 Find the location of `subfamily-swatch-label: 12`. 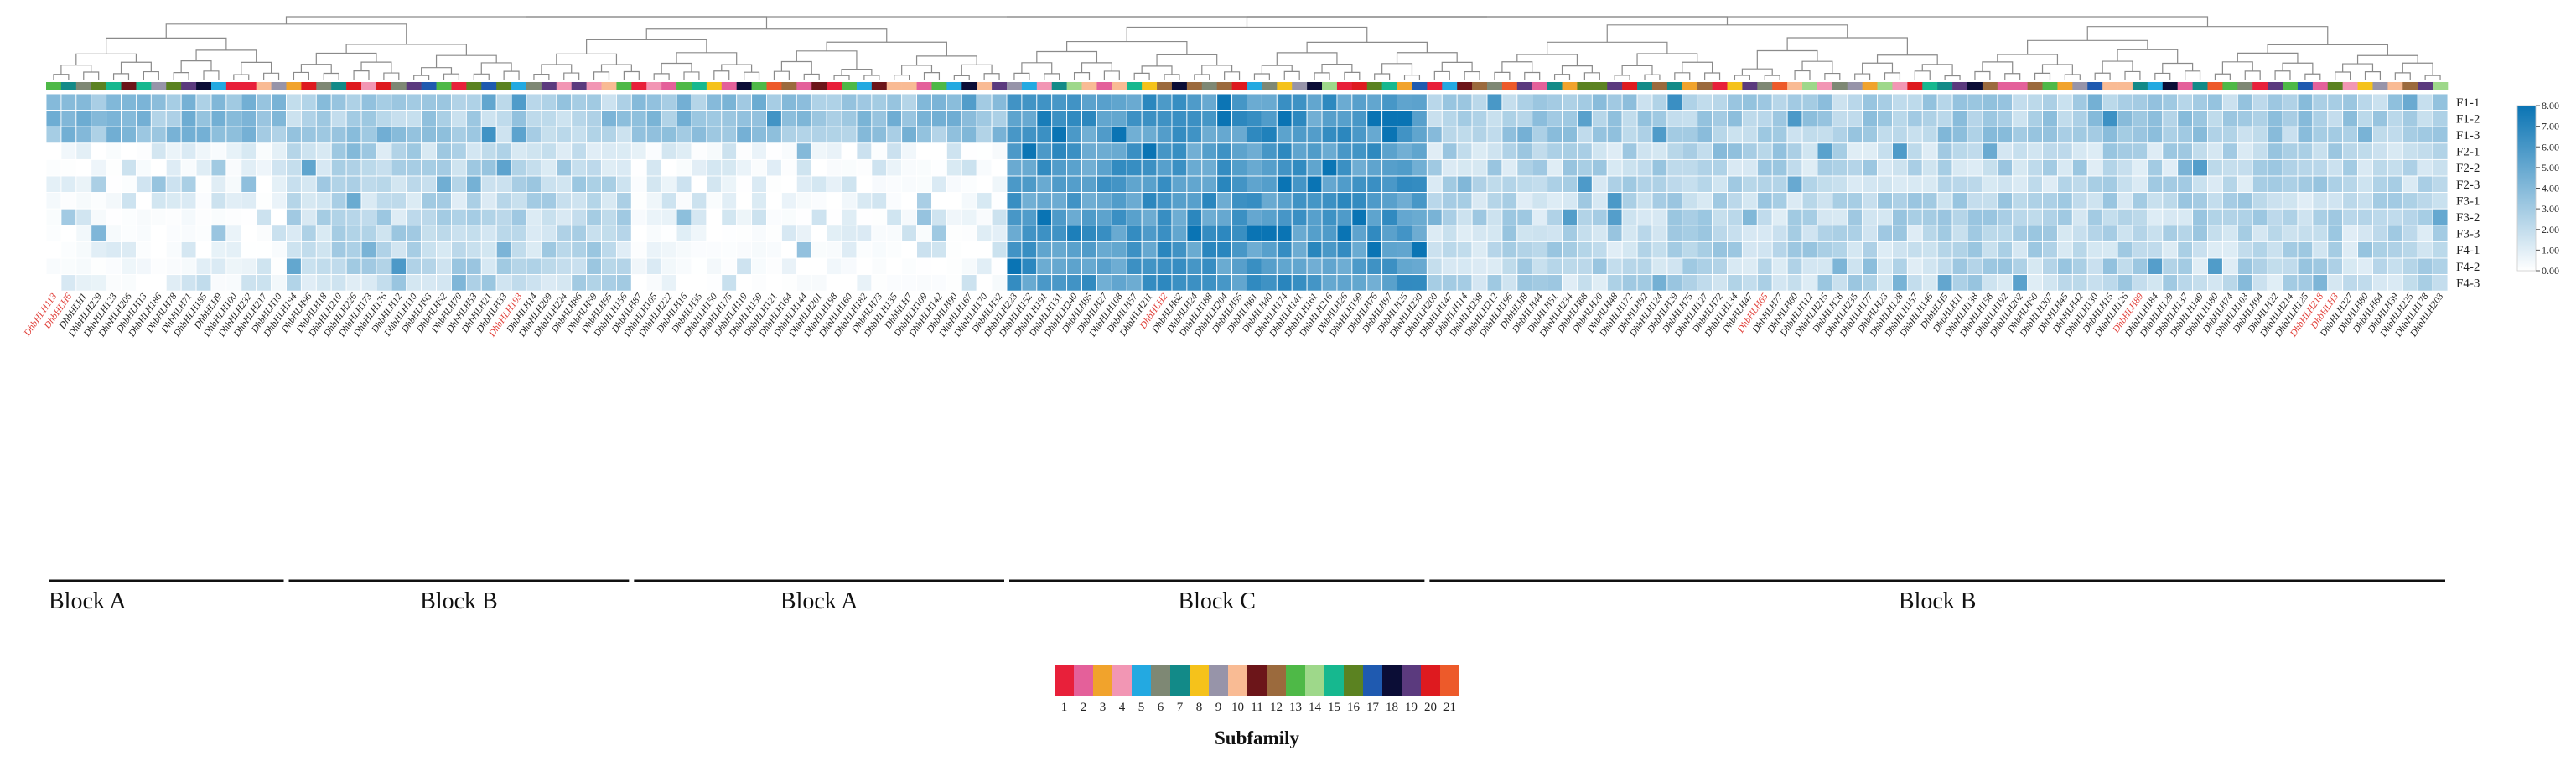

subfamily-swatch-label: 12 is located at coordinates (1276, 708).